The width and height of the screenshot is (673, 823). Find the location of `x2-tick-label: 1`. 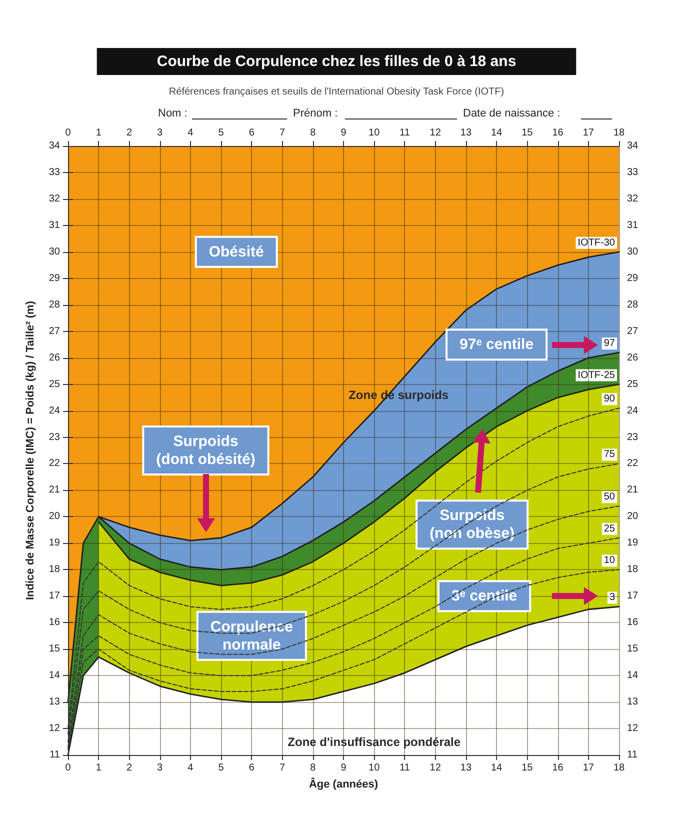

x2-tick-label: 1 is located at coordinates (99, 133).